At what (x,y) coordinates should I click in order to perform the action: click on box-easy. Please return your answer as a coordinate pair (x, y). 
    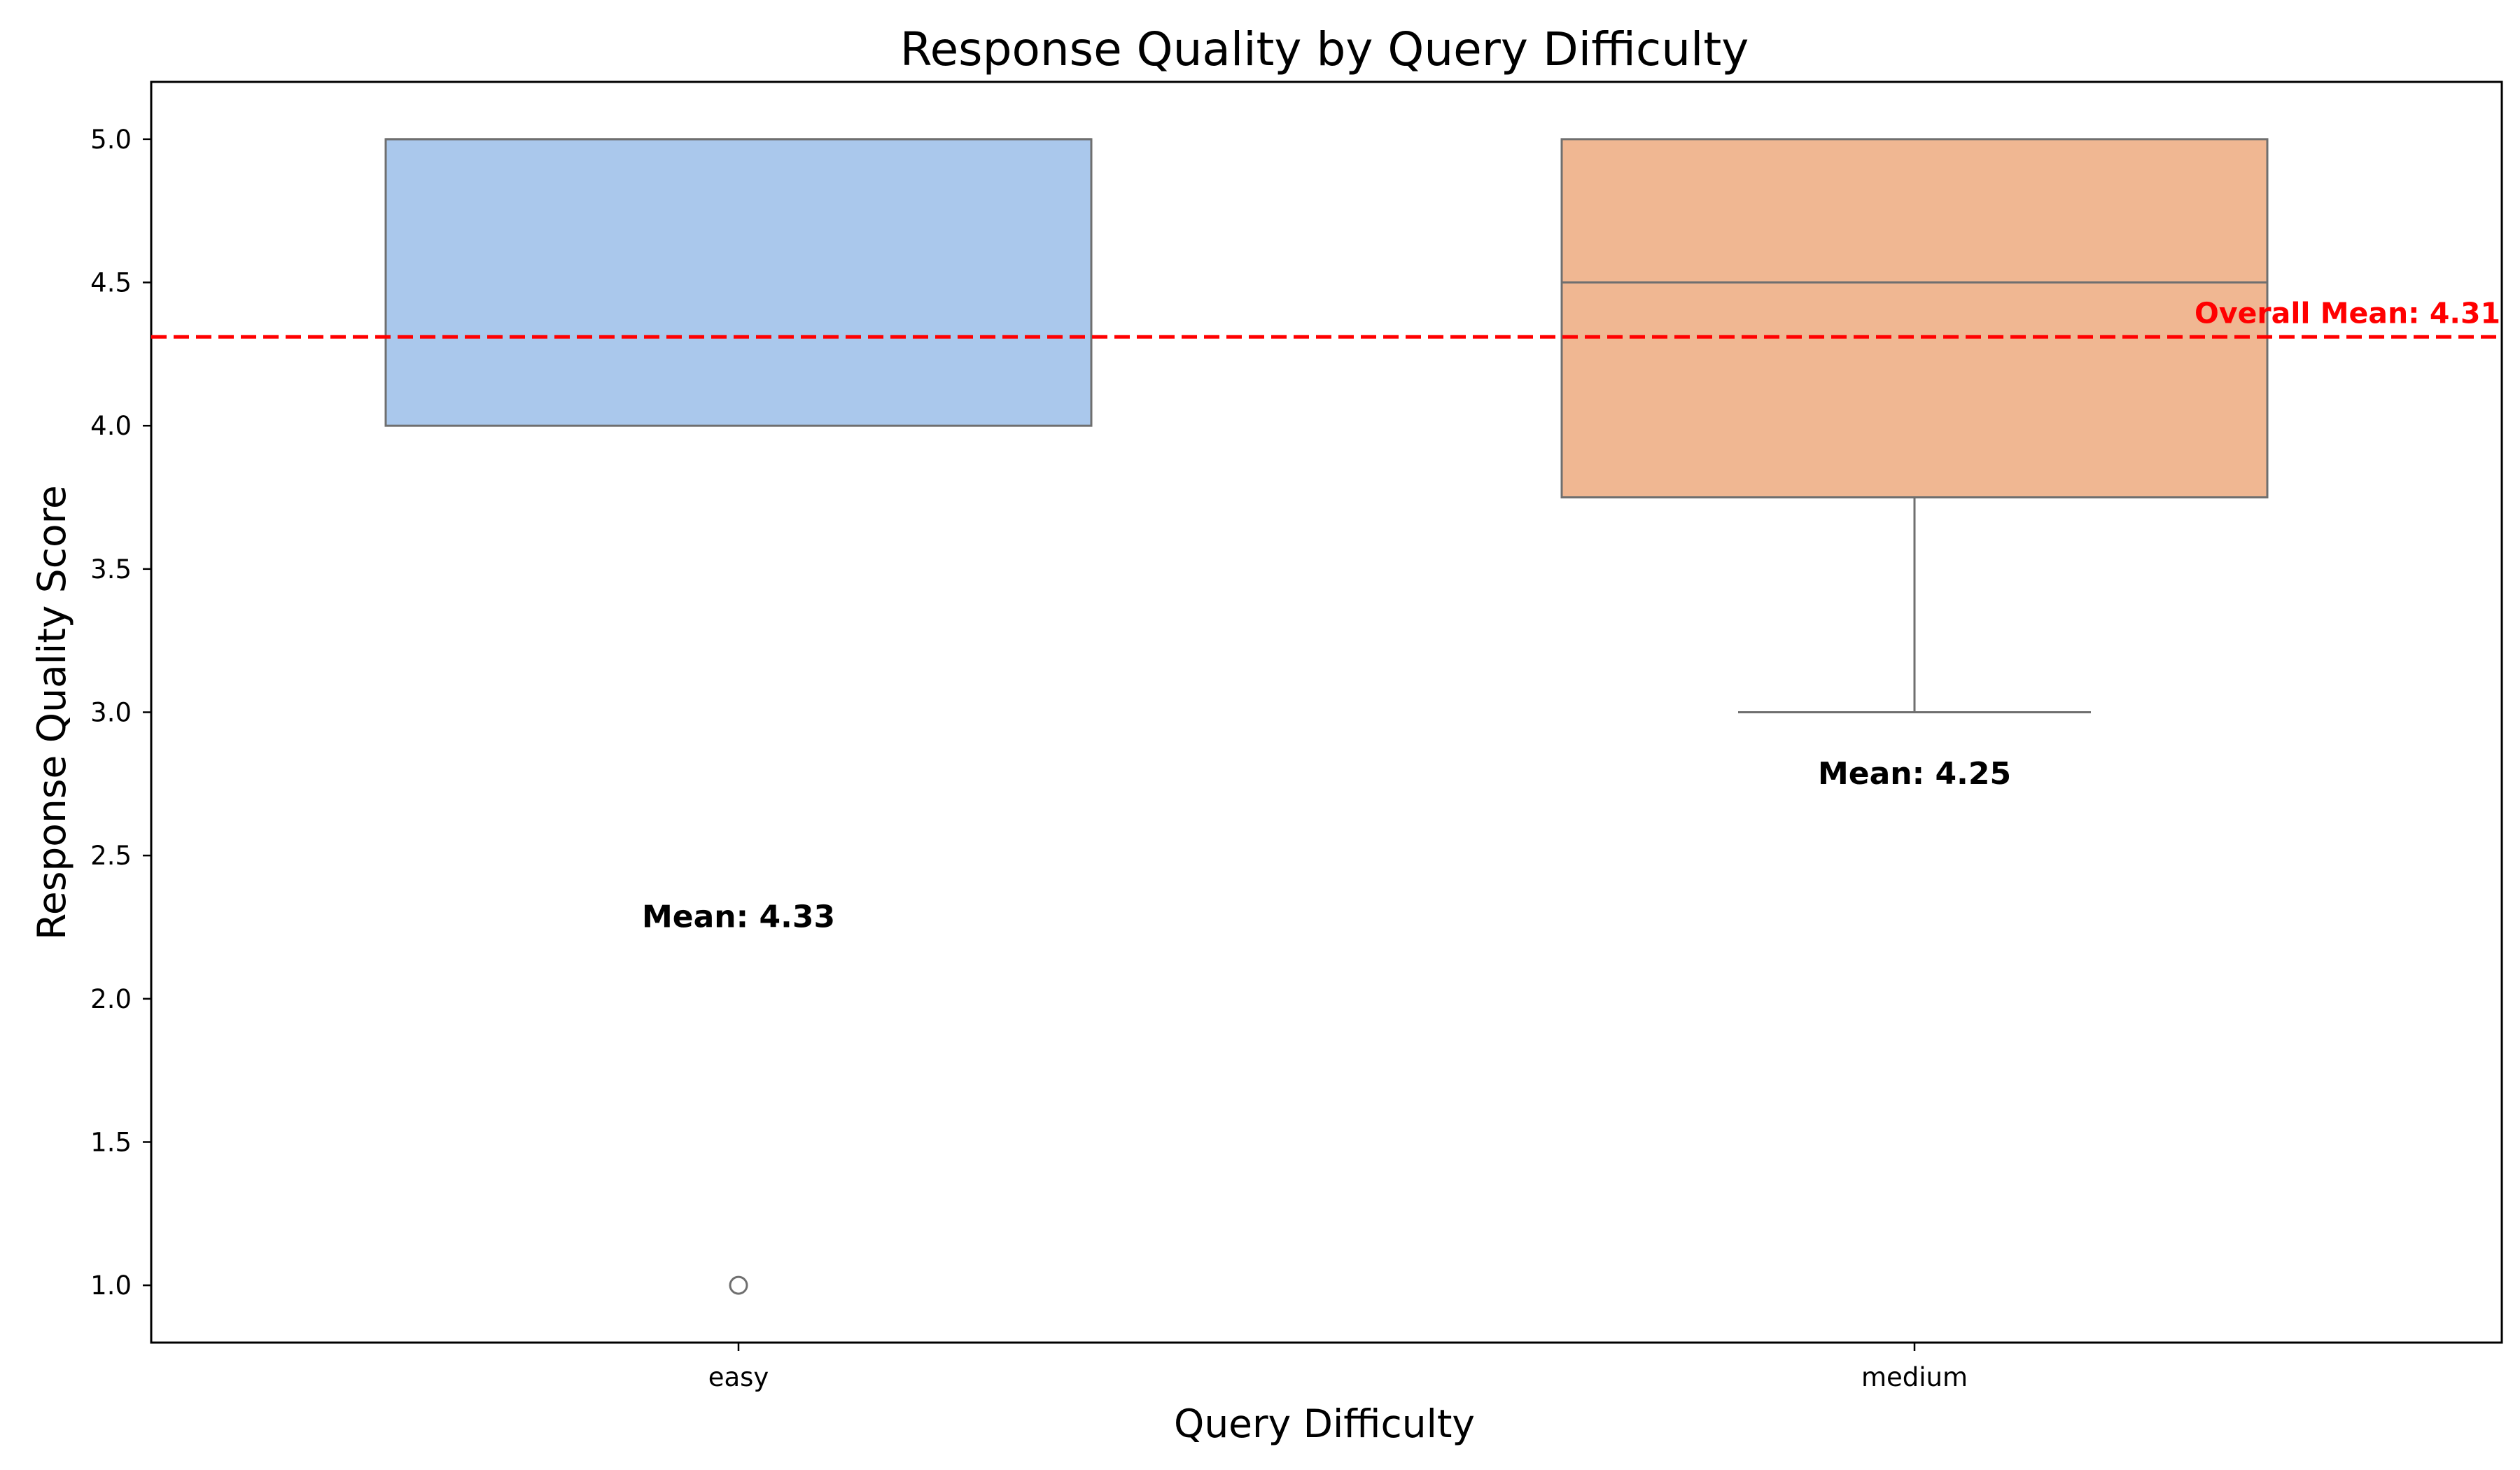
    Looking at the image, I should click on (738, 282).